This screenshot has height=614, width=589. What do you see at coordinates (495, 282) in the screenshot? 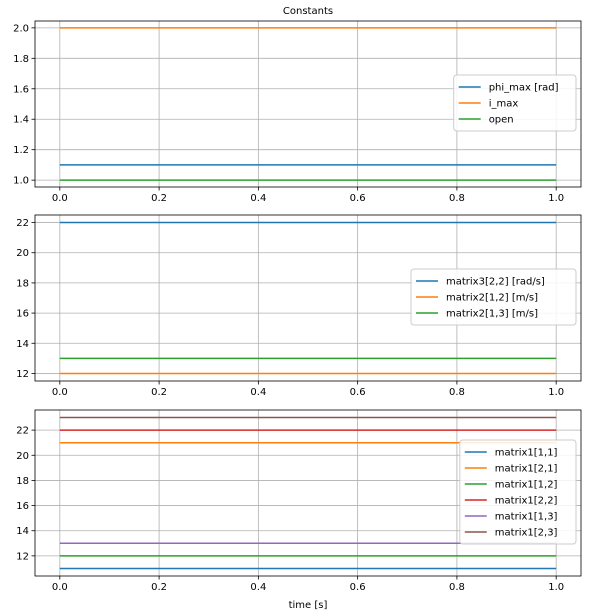
I see `legend-label: matrix3[2,2] [rad/s]` at bounding box center [495, 282].